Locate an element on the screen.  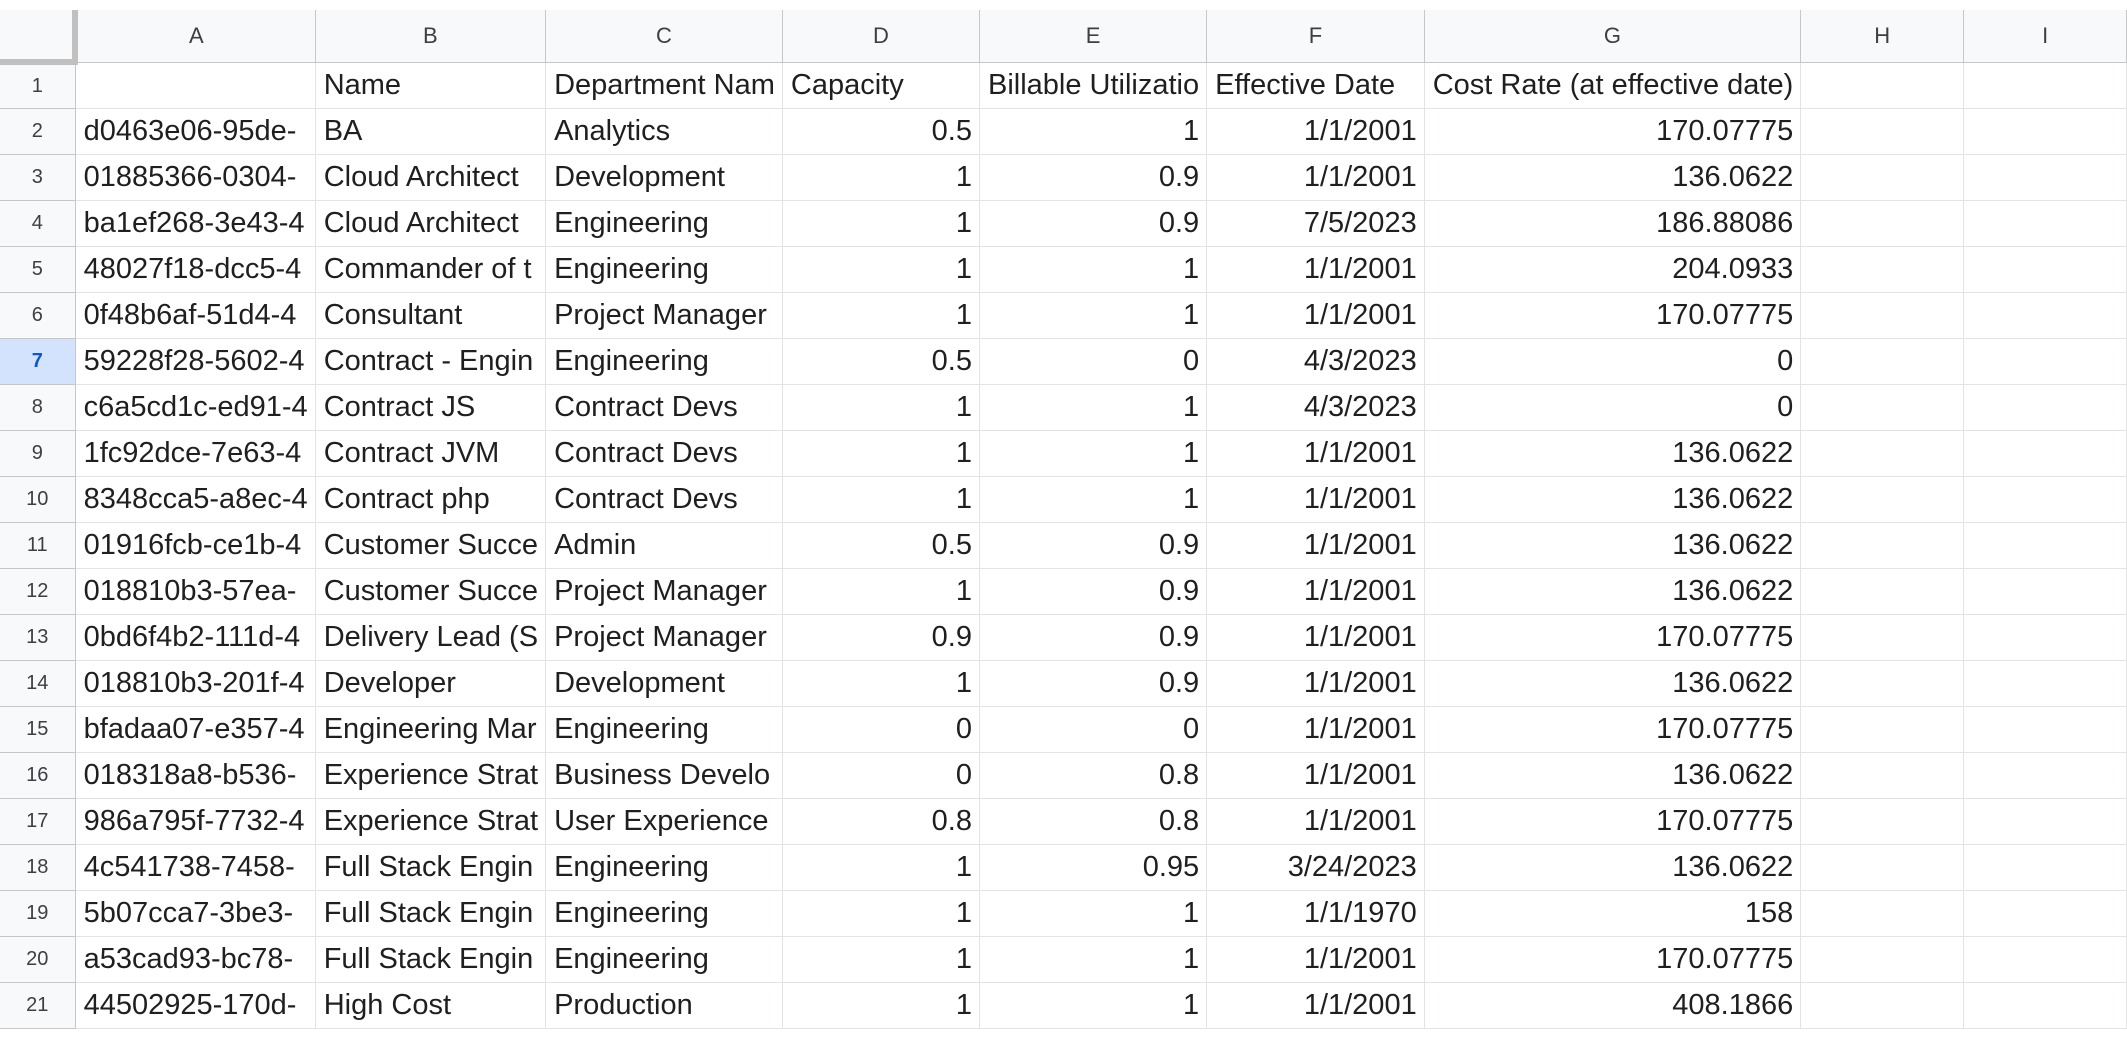
cell-a16: 018318a8-b536- is located at coordinates (195, 775).